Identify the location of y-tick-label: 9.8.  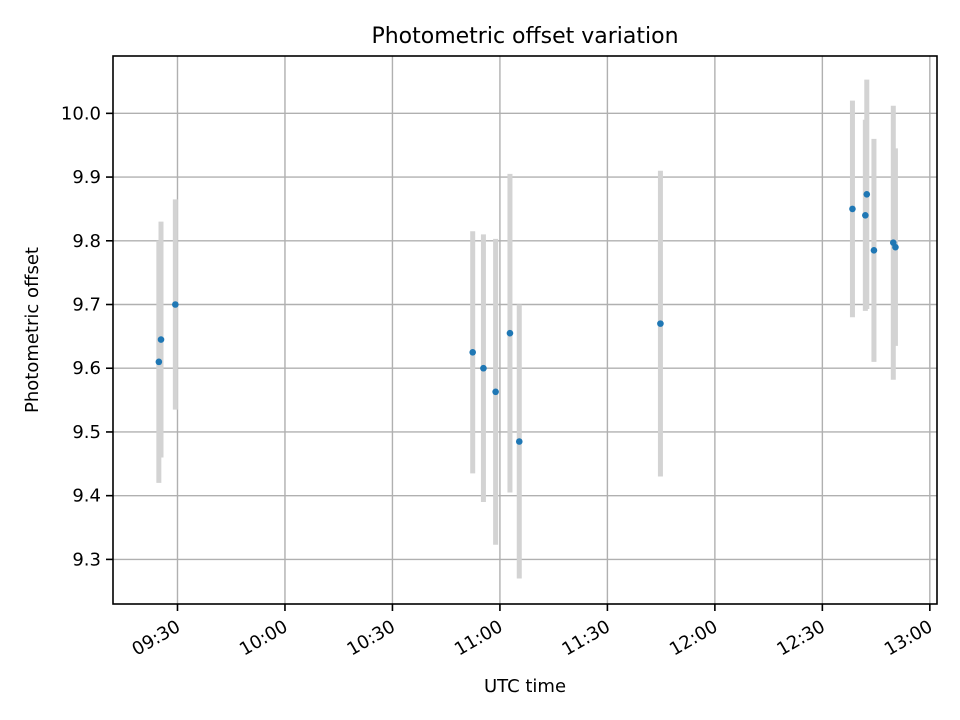
(86, 241).